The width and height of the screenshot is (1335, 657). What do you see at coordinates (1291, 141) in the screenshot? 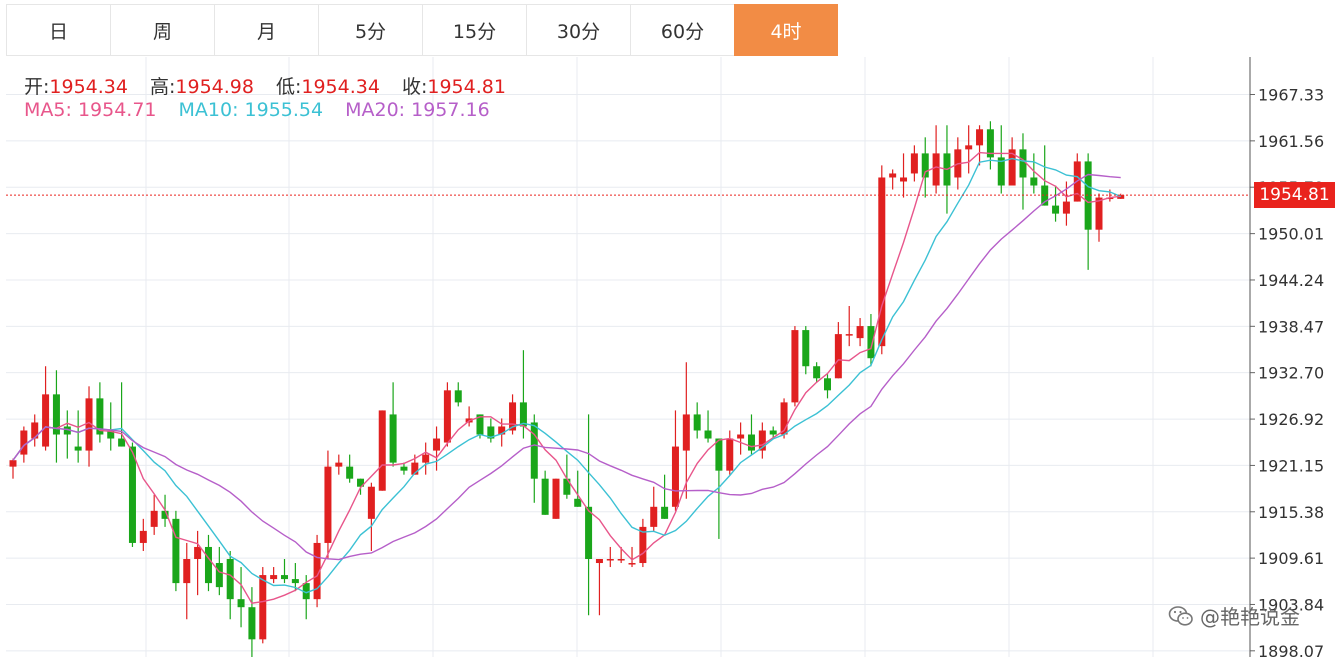
I see `y-tick-label: 1961.56` at bounding box center [1291, 141].